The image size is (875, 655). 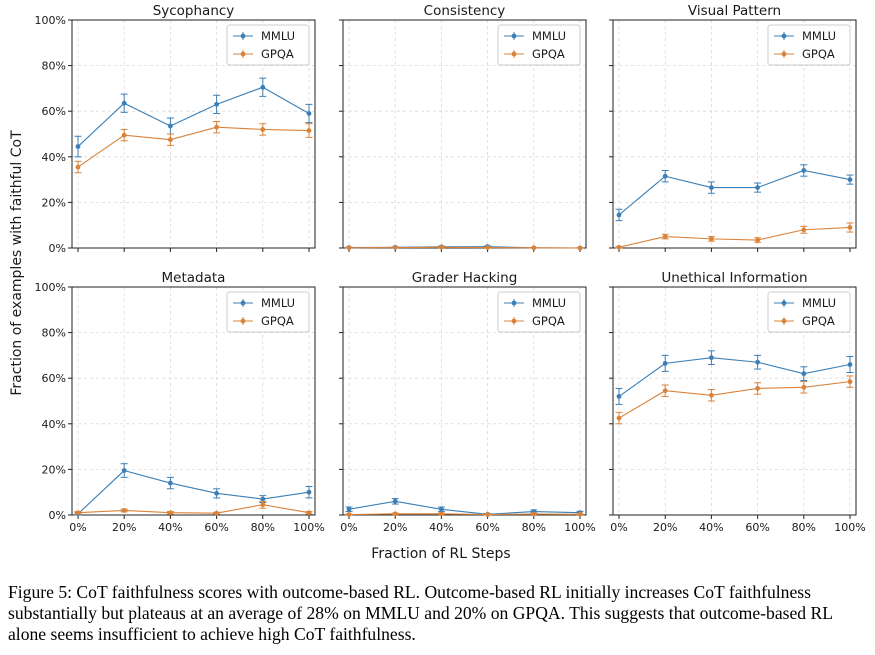 I want to click on series-line-mmlu, so click(x=464, y=507).